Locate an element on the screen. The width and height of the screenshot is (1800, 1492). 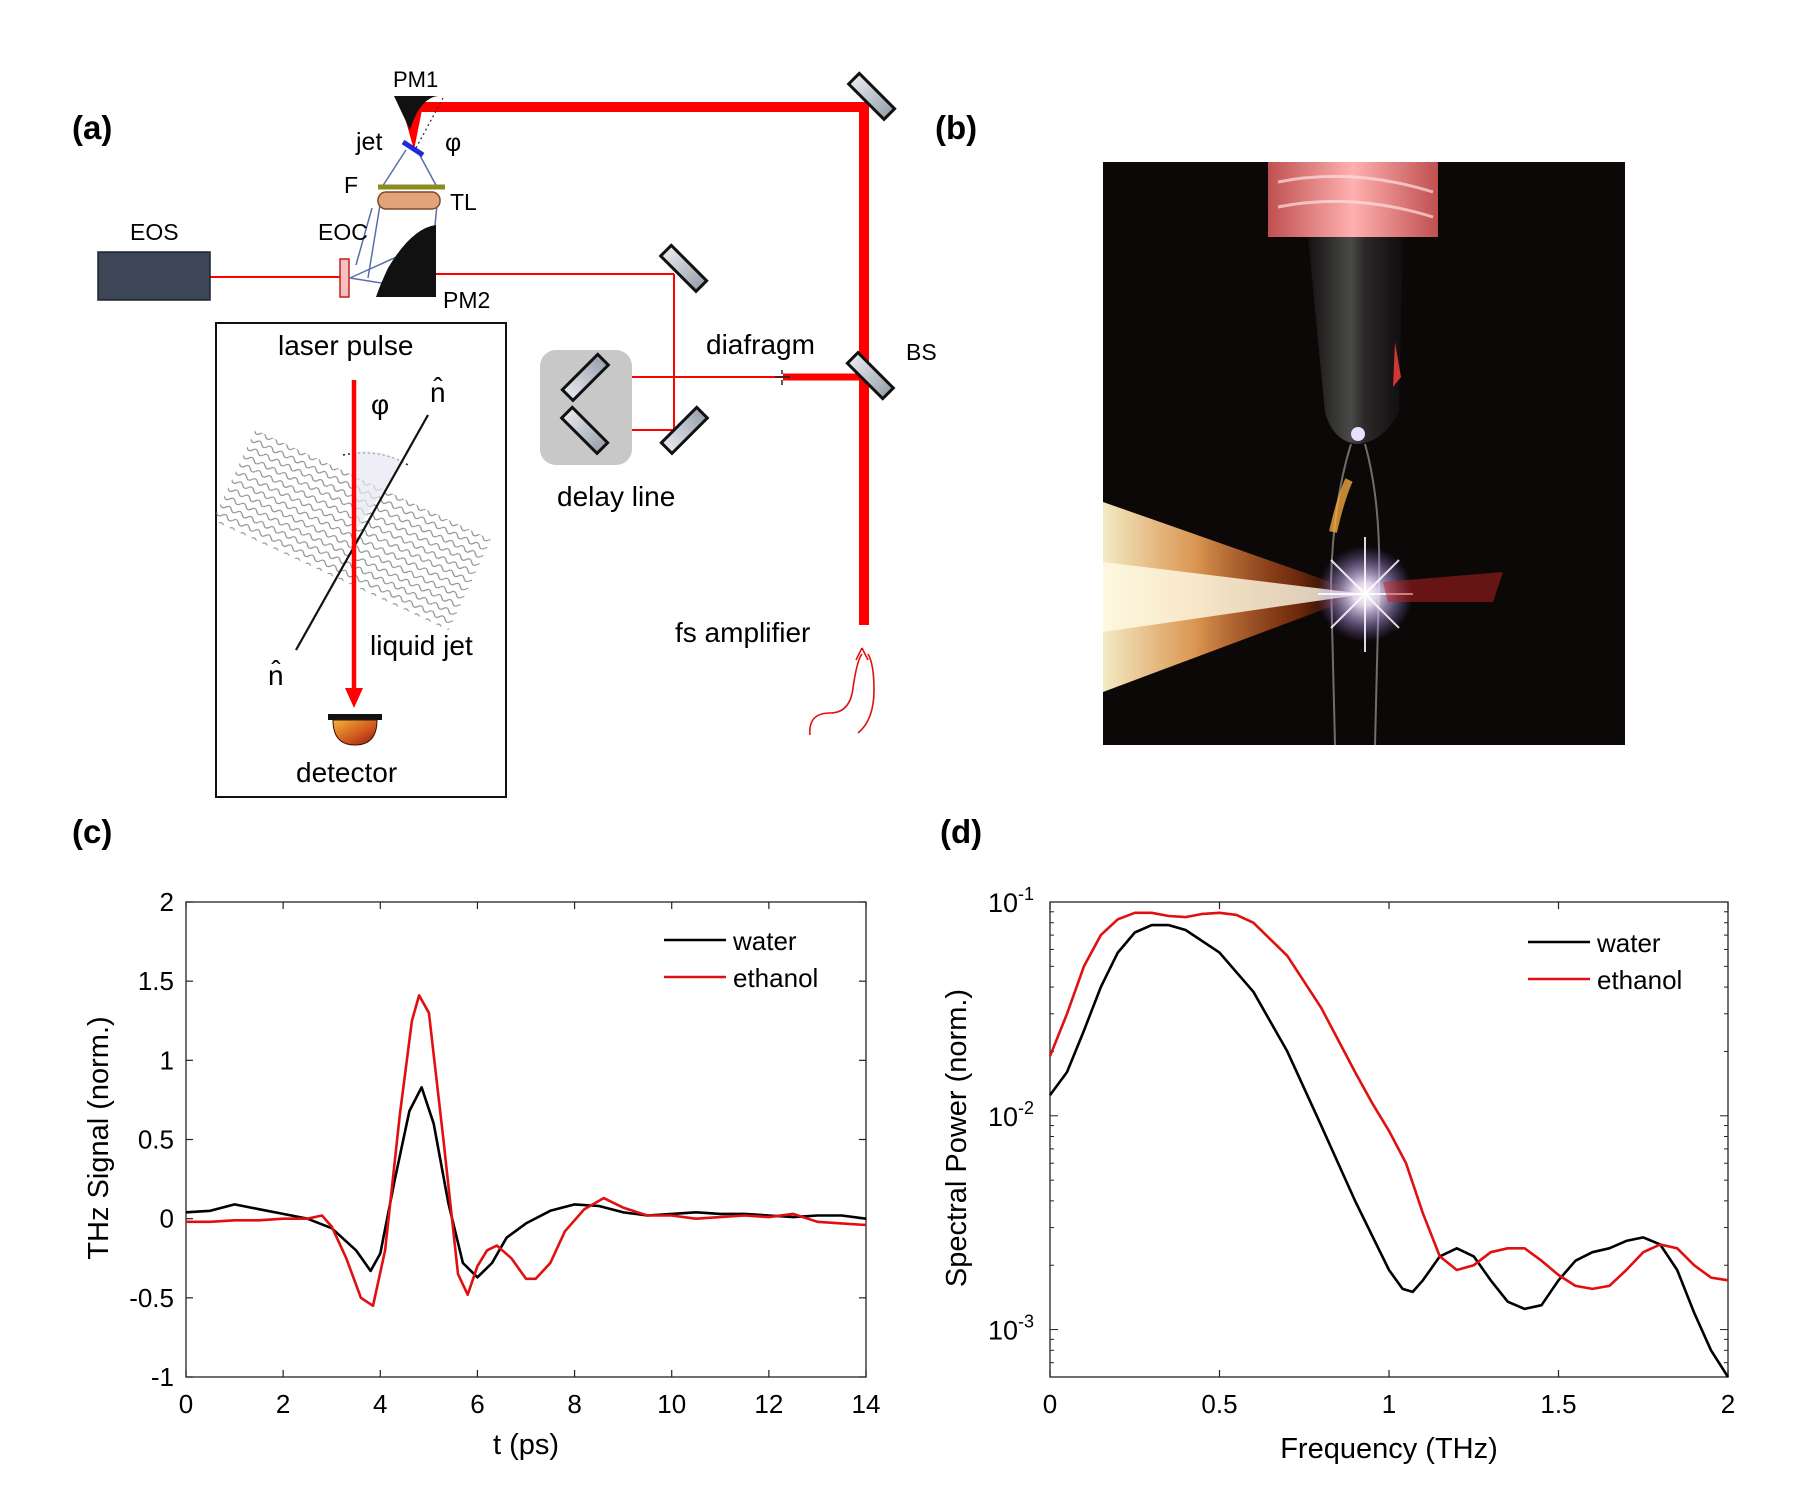
y-tick-label: 0 is located at coordinates (167, 1219).